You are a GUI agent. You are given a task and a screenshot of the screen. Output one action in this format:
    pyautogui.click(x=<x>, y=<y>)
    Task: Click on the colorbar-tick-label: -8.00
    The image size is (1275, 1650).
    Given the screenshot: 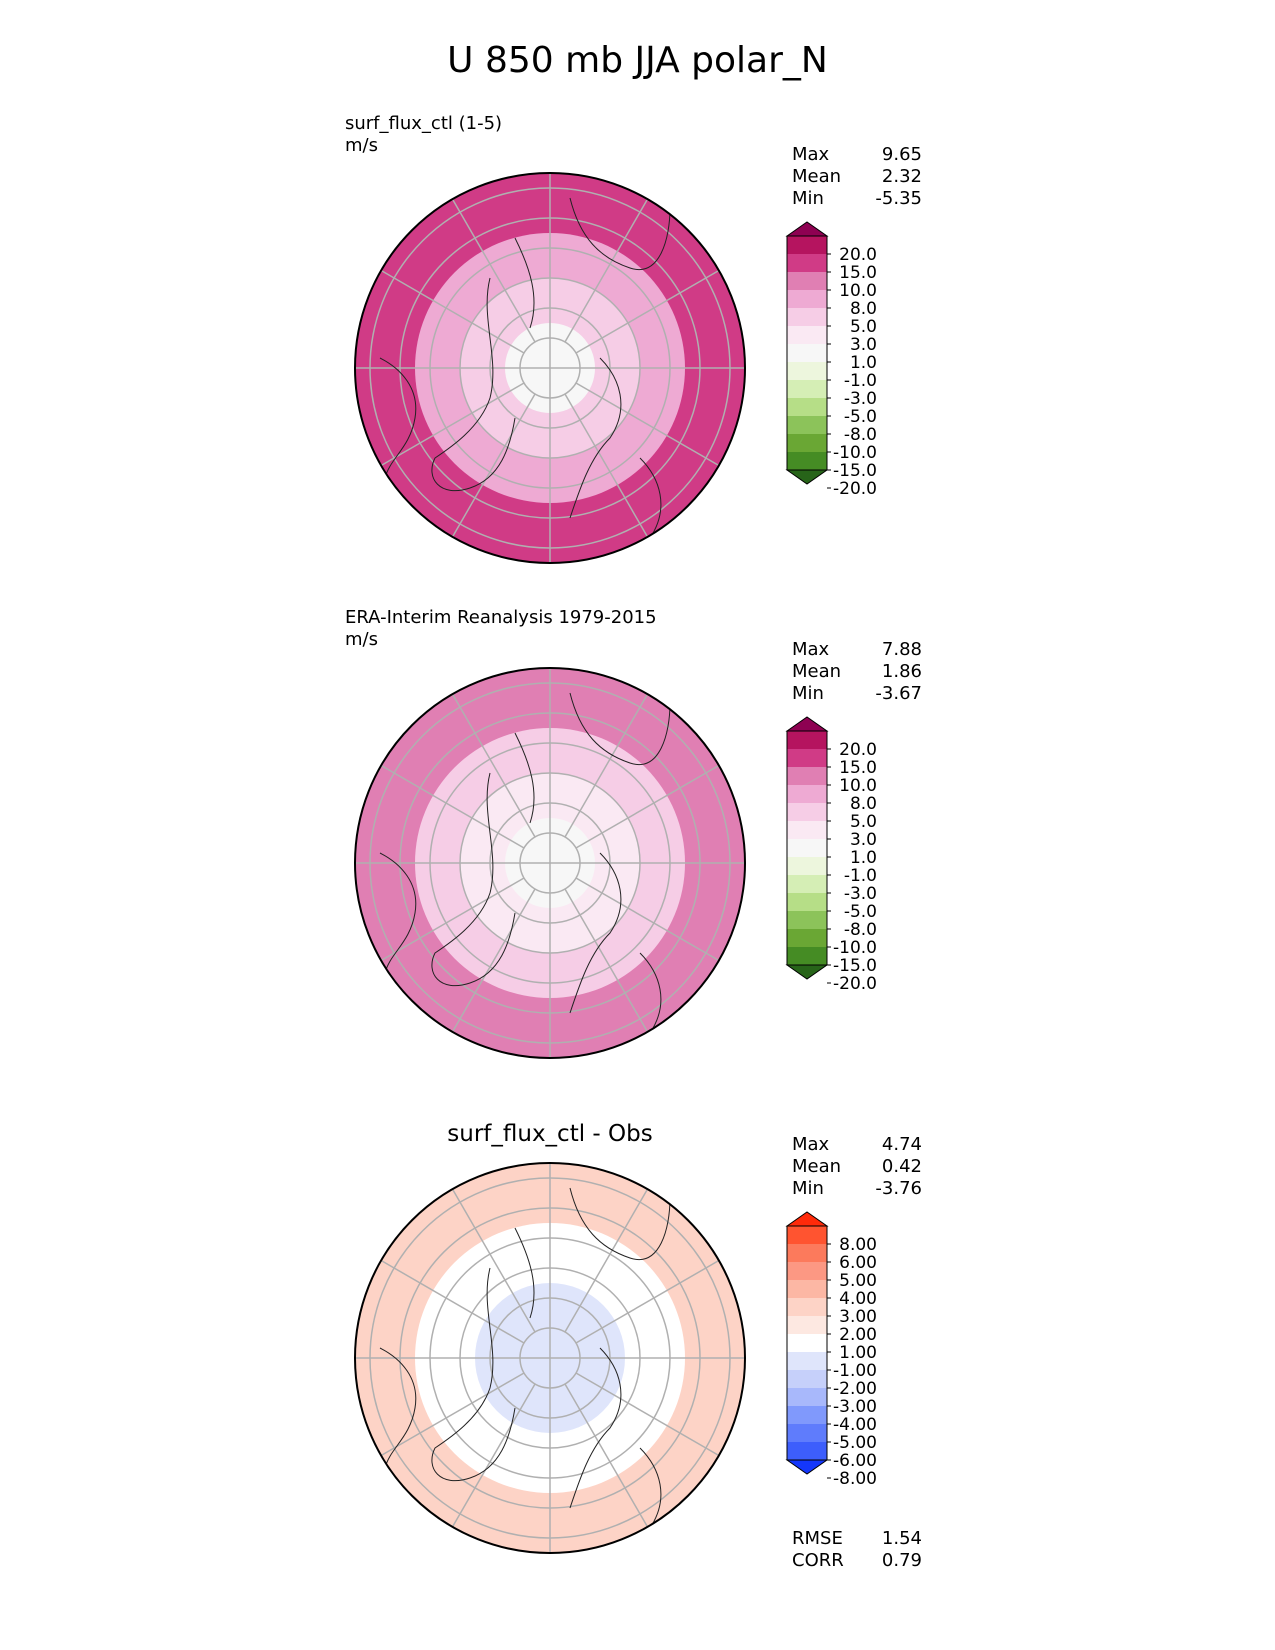 What is the action you would take?
    pyautogui.click(x=855, y=1479)
    